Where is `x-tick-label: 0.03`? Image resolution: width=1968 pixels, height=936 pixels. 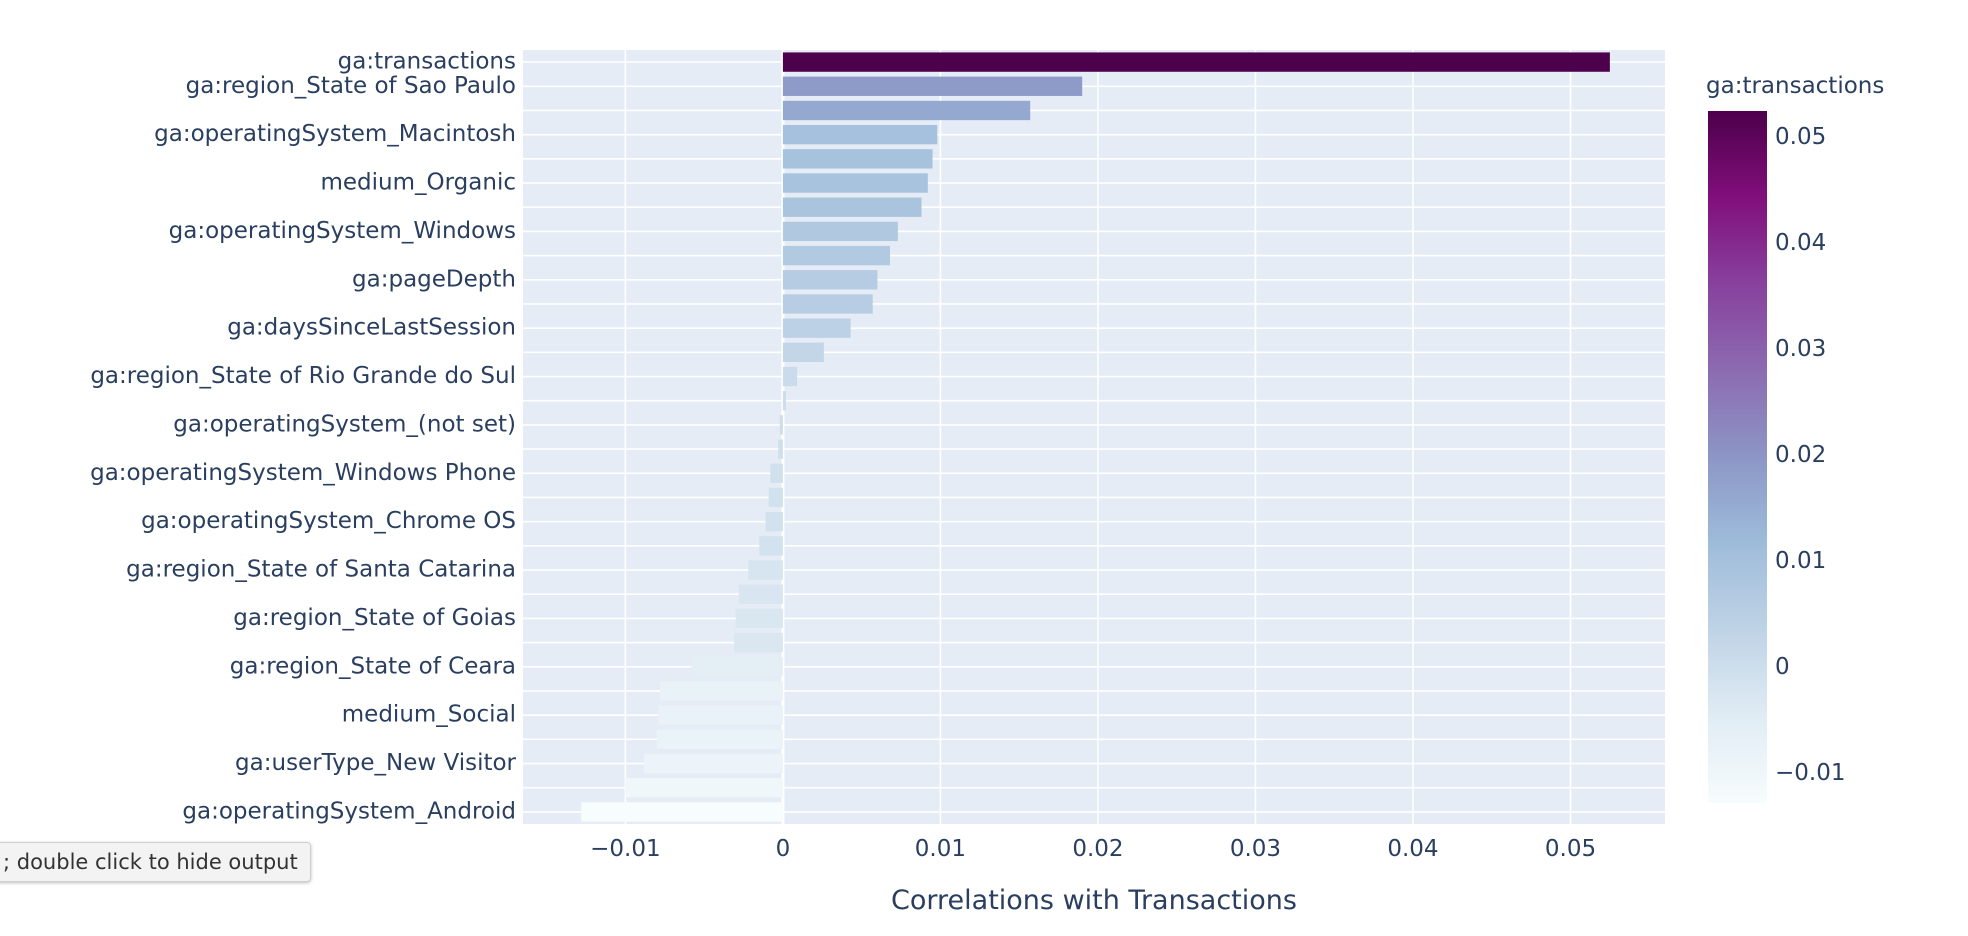
x-tick-label: 0.03 is located at coordinates (1255, 849).